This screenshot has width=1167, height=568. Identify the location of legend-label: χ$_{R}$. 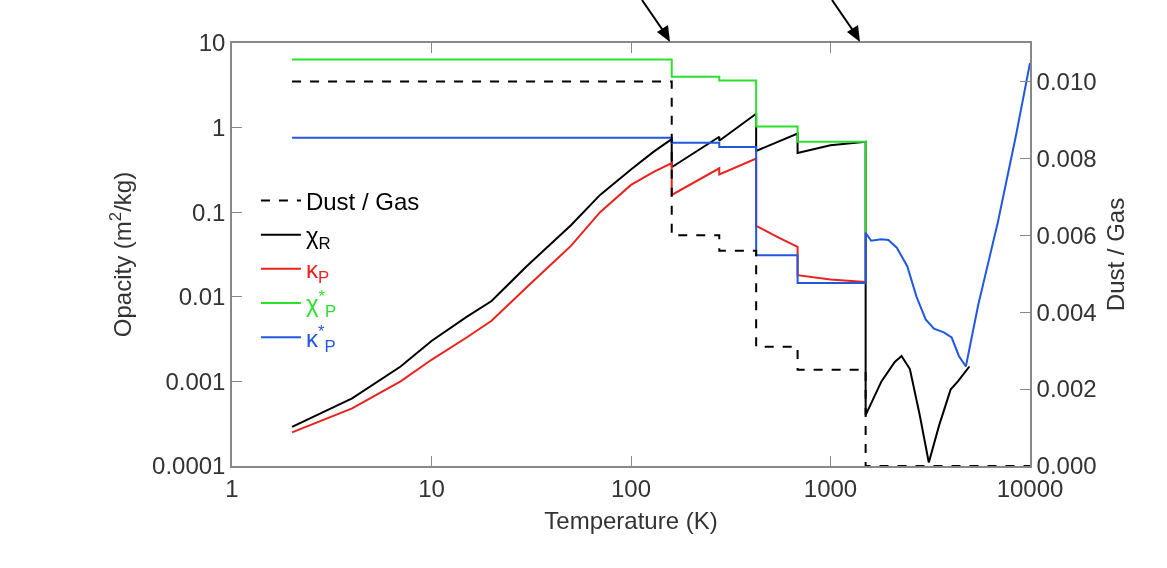
(318, 238).